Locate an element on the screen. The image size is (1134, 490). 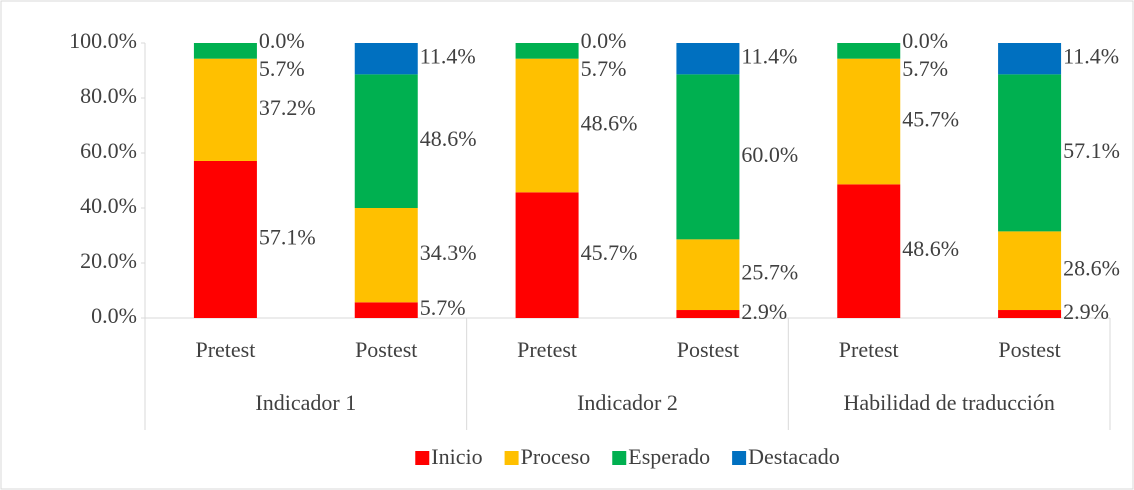
data-label: 60.0% is located at coordinates (769, 154).